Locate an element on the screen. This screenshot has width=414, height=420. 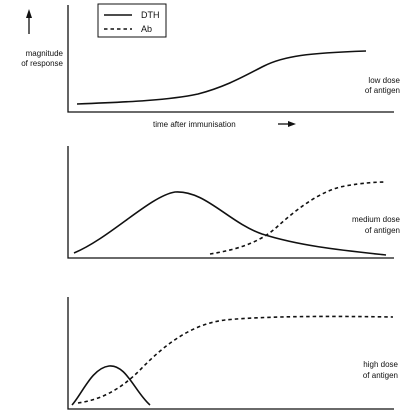
x-axis-arrow is located at coordinates (287, 124).